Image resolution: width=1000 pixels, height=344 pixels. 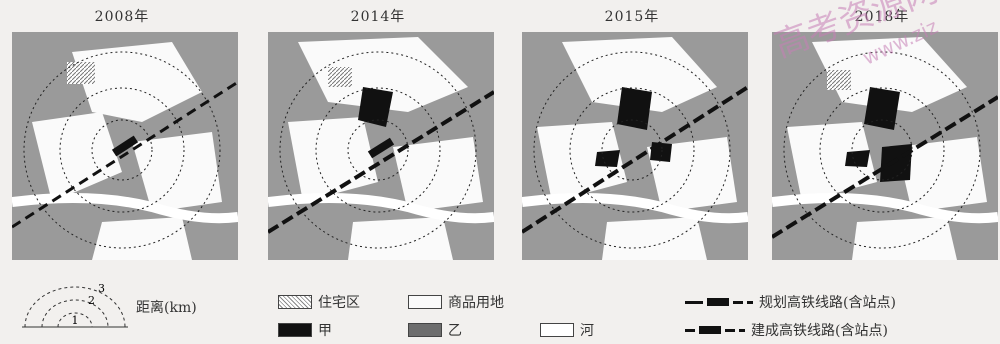 What do you see at coordinates (339, 303) in the screenshot?
I see `residential-label: 住宅区` at bounding box center [339, 303].